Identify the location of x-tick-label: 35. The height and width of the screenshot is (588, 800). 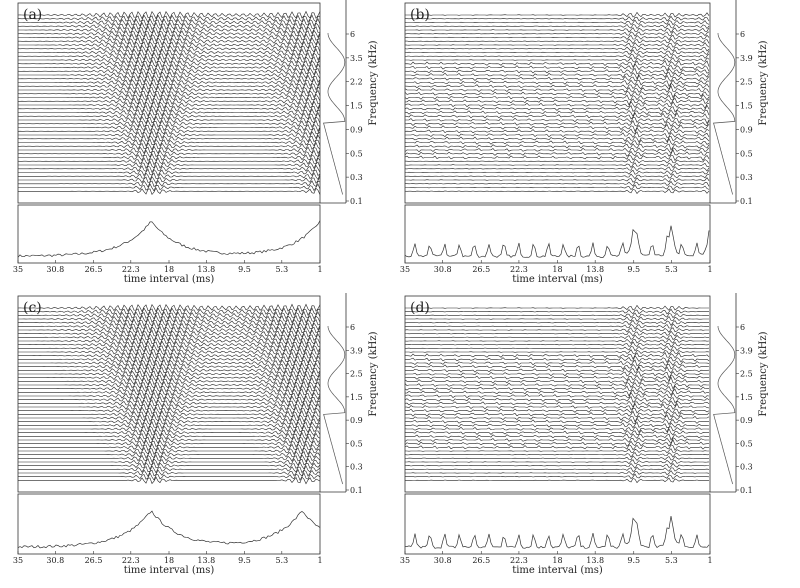
(405, 269).